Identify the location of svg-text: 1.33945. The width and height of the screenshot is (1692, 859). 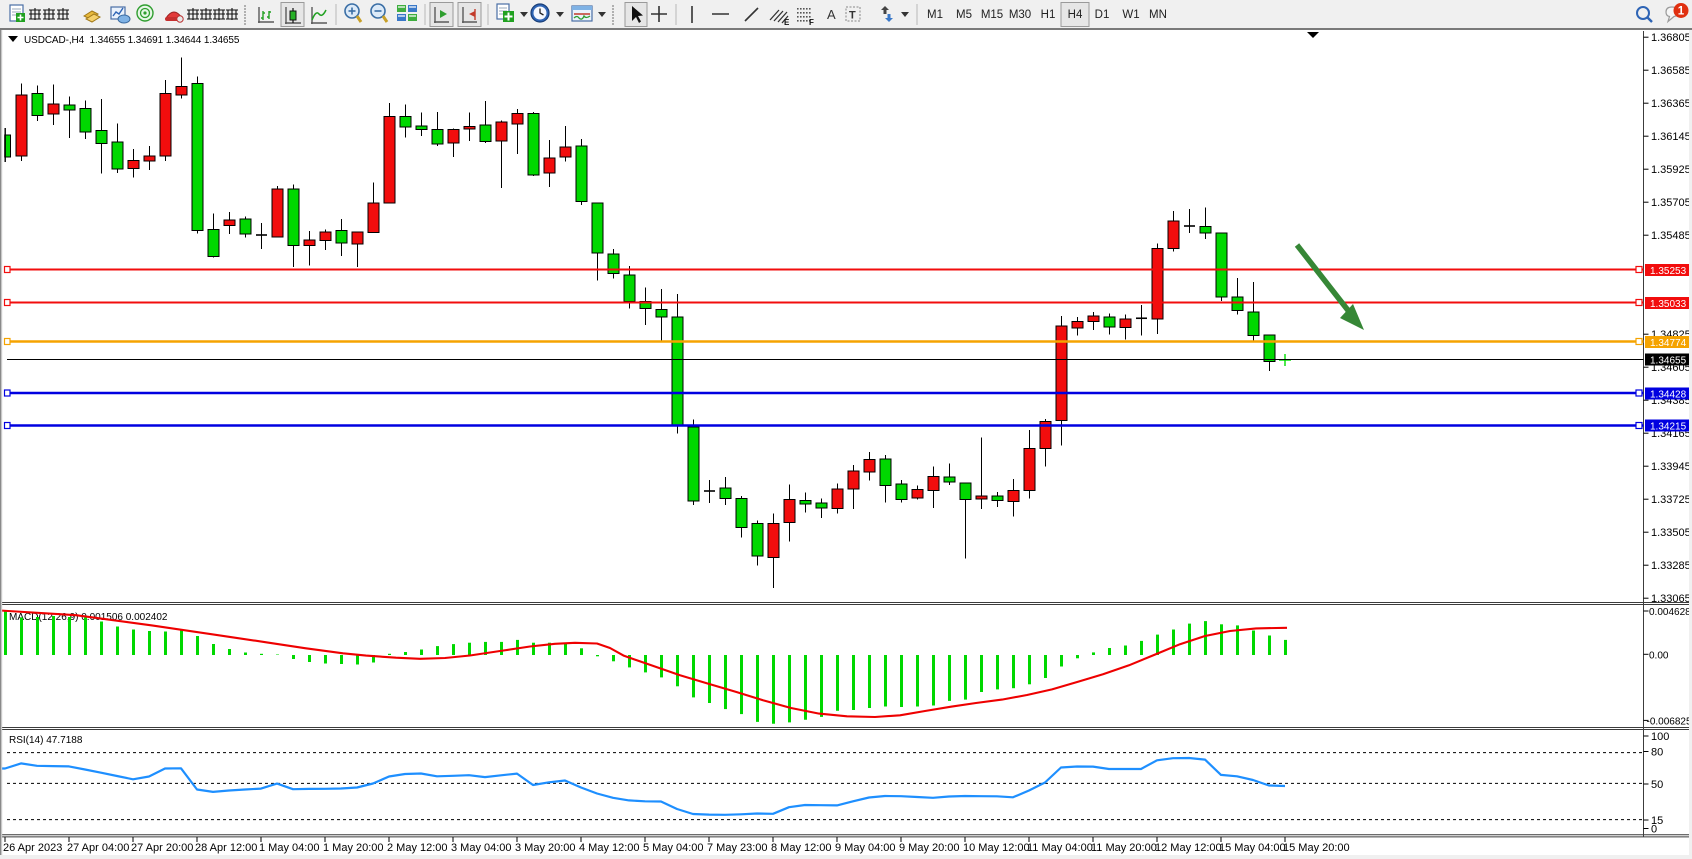
(1671, 467).